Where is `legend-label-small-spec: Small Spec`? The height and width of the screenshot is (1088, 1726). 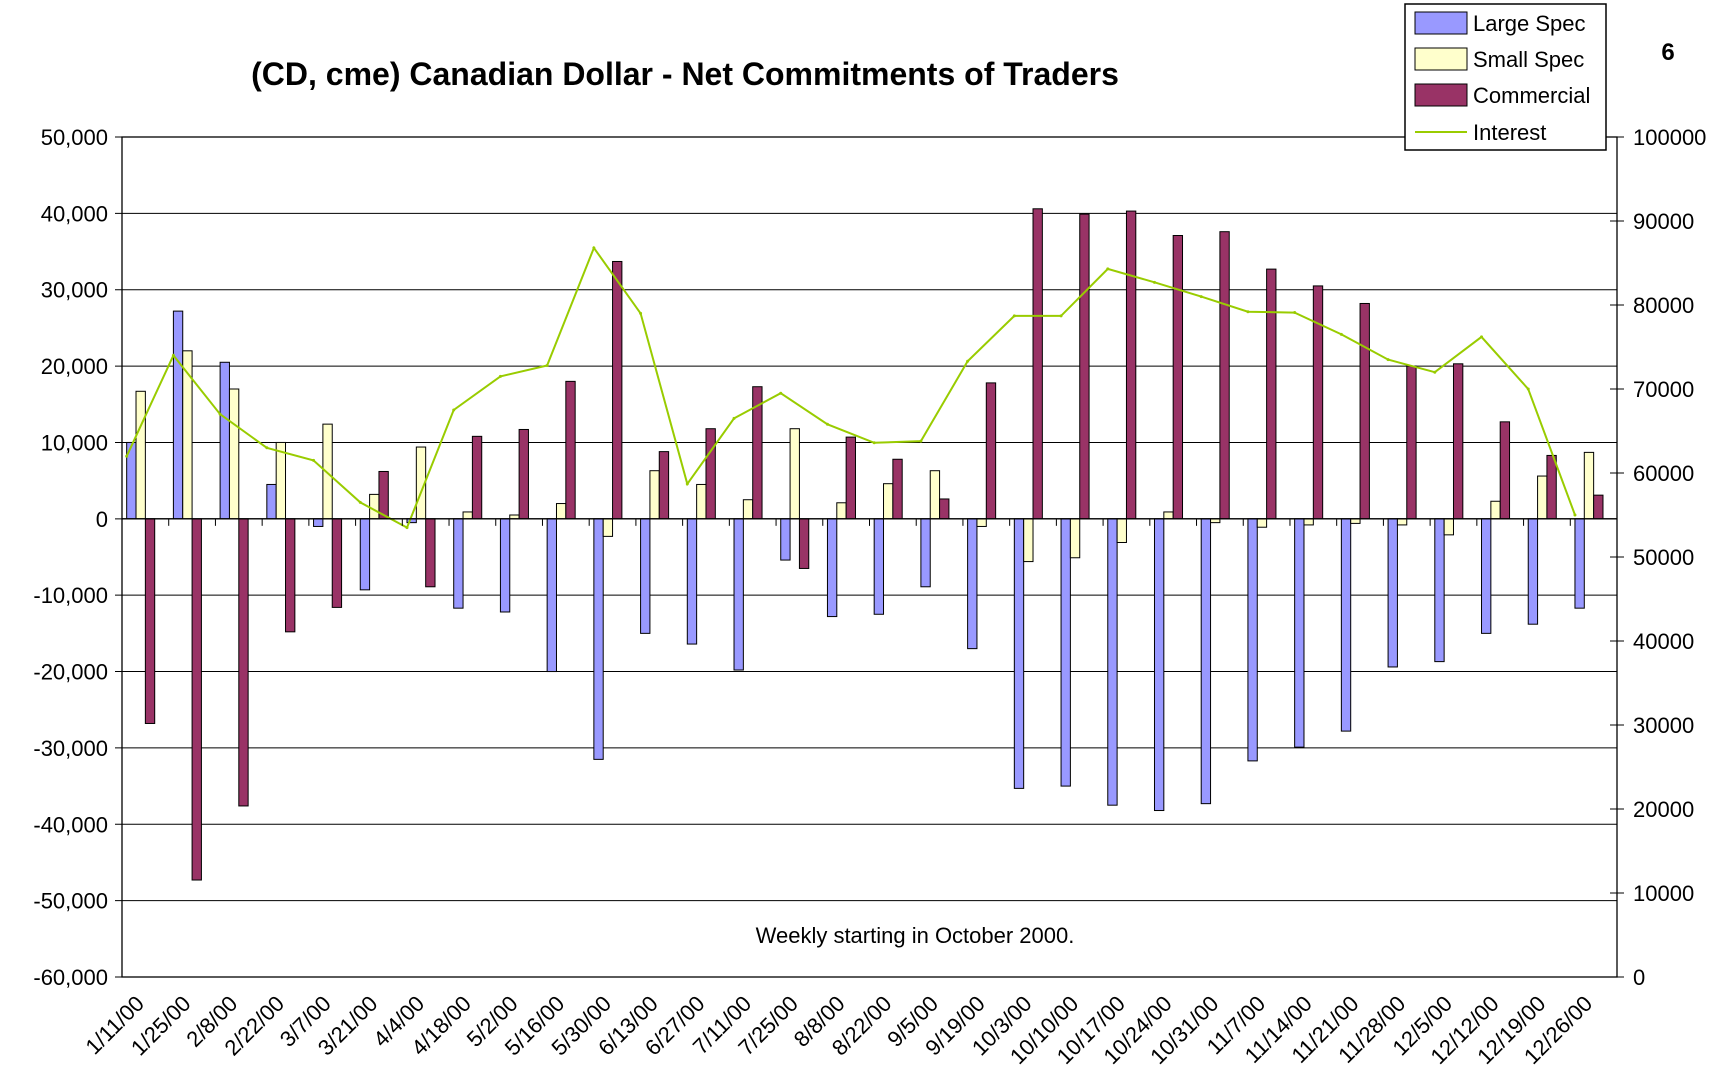
legend-label-small-spec: Small Spec is located at coordinates (1528, 59).